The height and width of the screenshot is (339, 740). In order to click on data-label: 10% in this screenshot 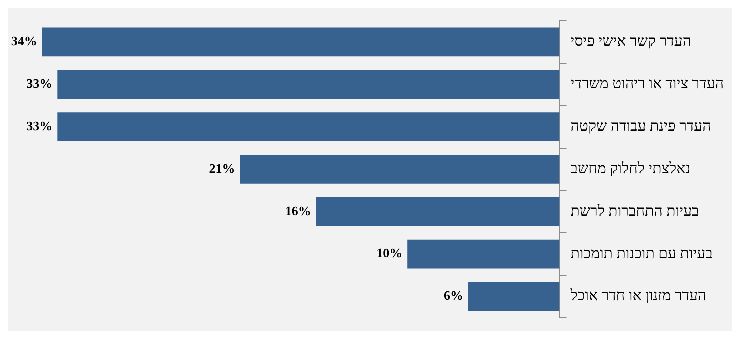, I will do `click(389, 253)`.